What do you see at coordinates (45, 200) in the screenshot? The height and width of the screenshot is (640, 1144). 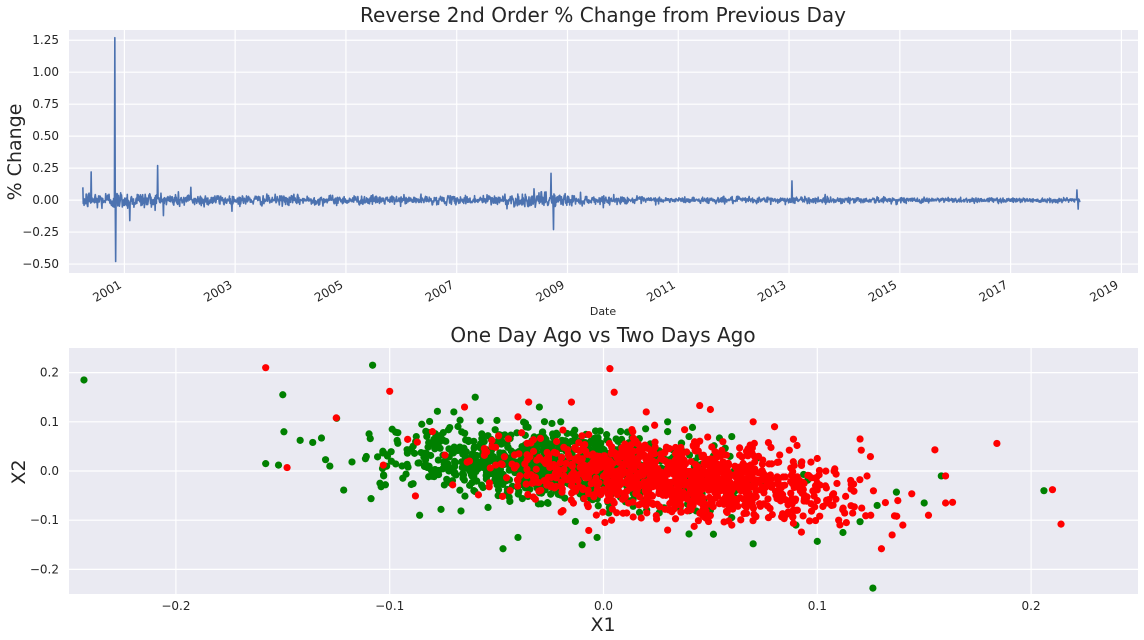 I see `line-chart-y-tick-label: 0.00` at bounding box center [45, 200].